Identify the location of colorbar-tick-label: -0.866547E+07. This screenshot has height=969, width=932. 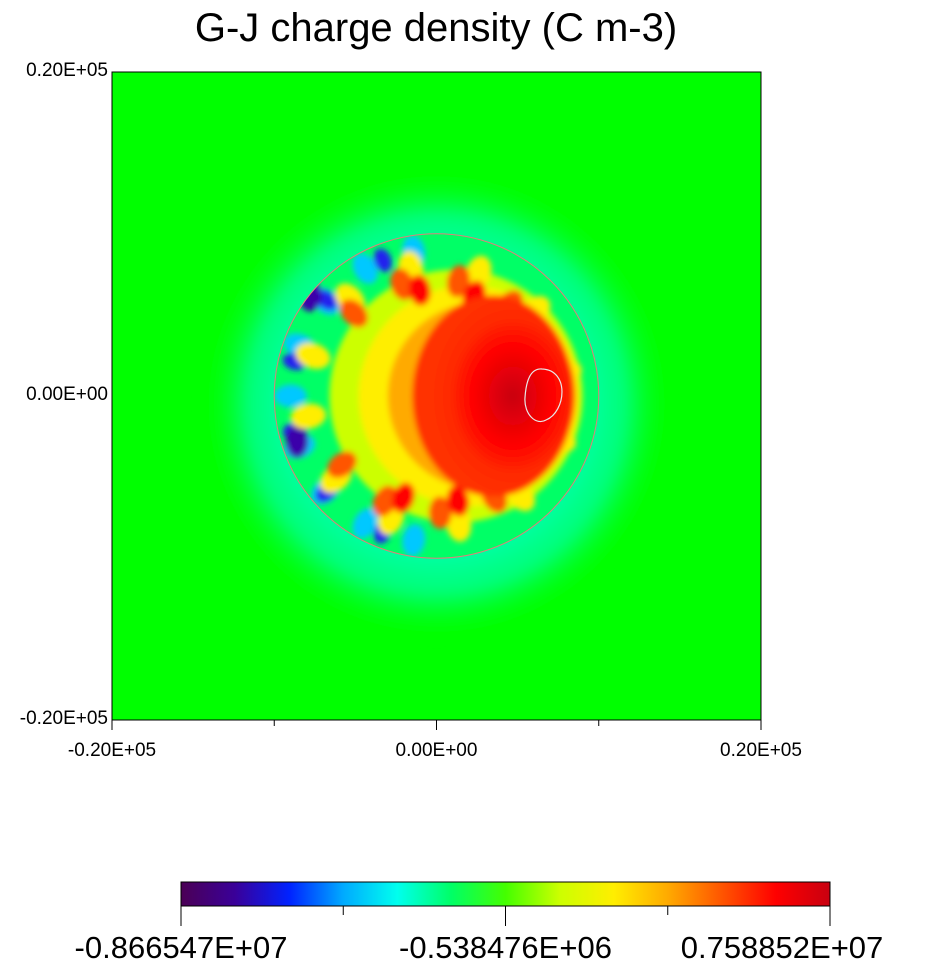
(181, 947).